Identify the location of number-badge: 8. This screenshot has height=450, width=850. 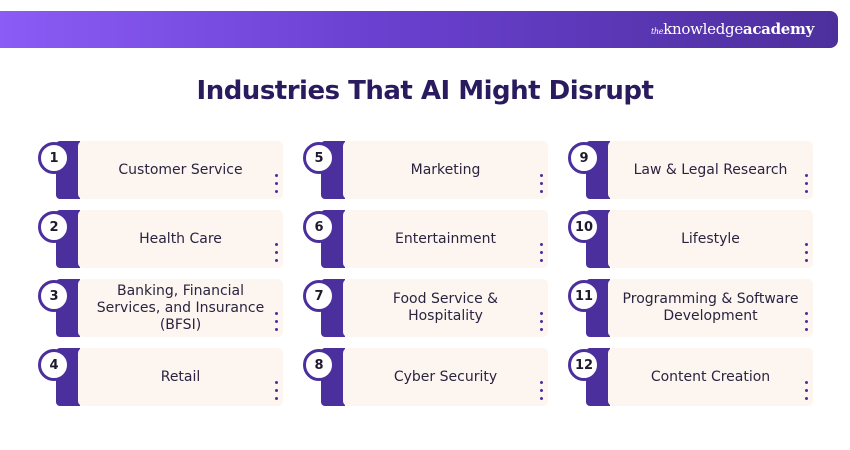
(319, 365).